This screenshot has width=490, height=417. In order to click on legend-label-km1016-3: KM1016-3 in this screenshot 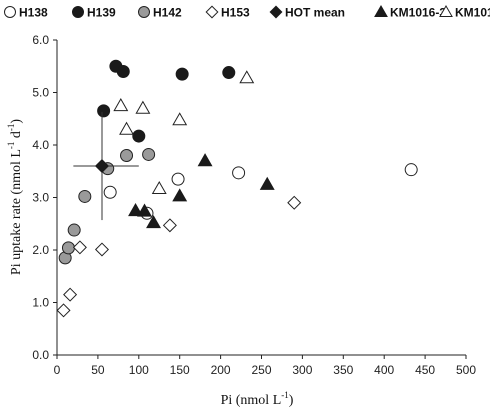, I will do `click(418, 13)`.